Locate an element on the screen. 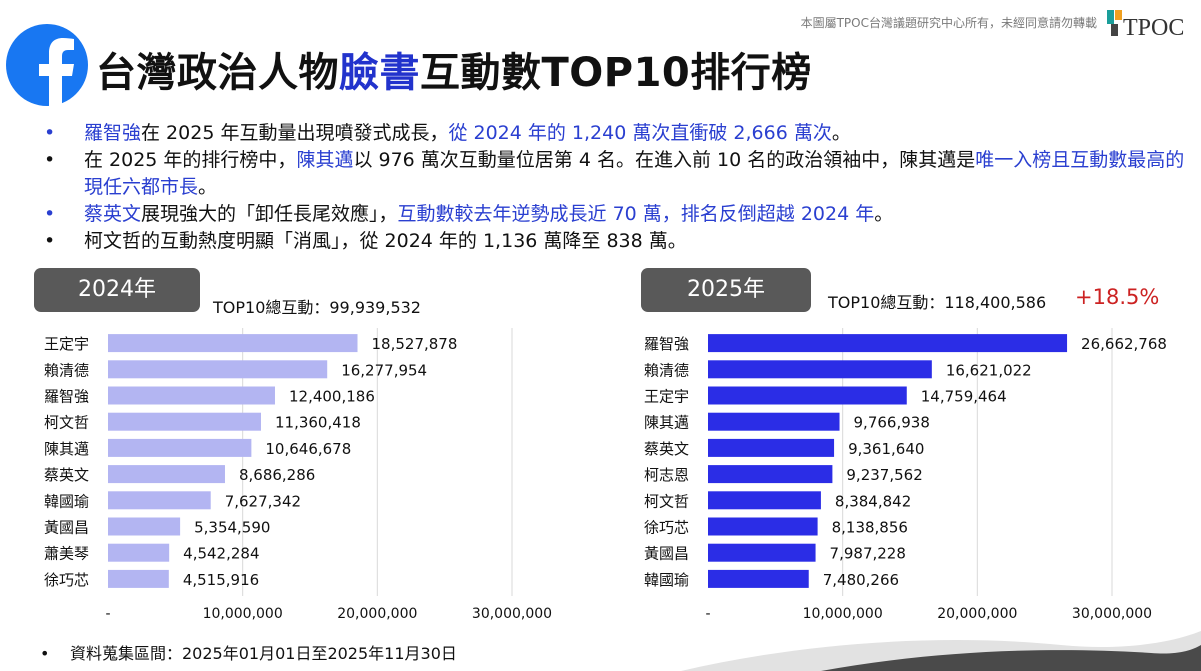  tpoc-logo-text: TPOC is located at coordinates (1153, 27).